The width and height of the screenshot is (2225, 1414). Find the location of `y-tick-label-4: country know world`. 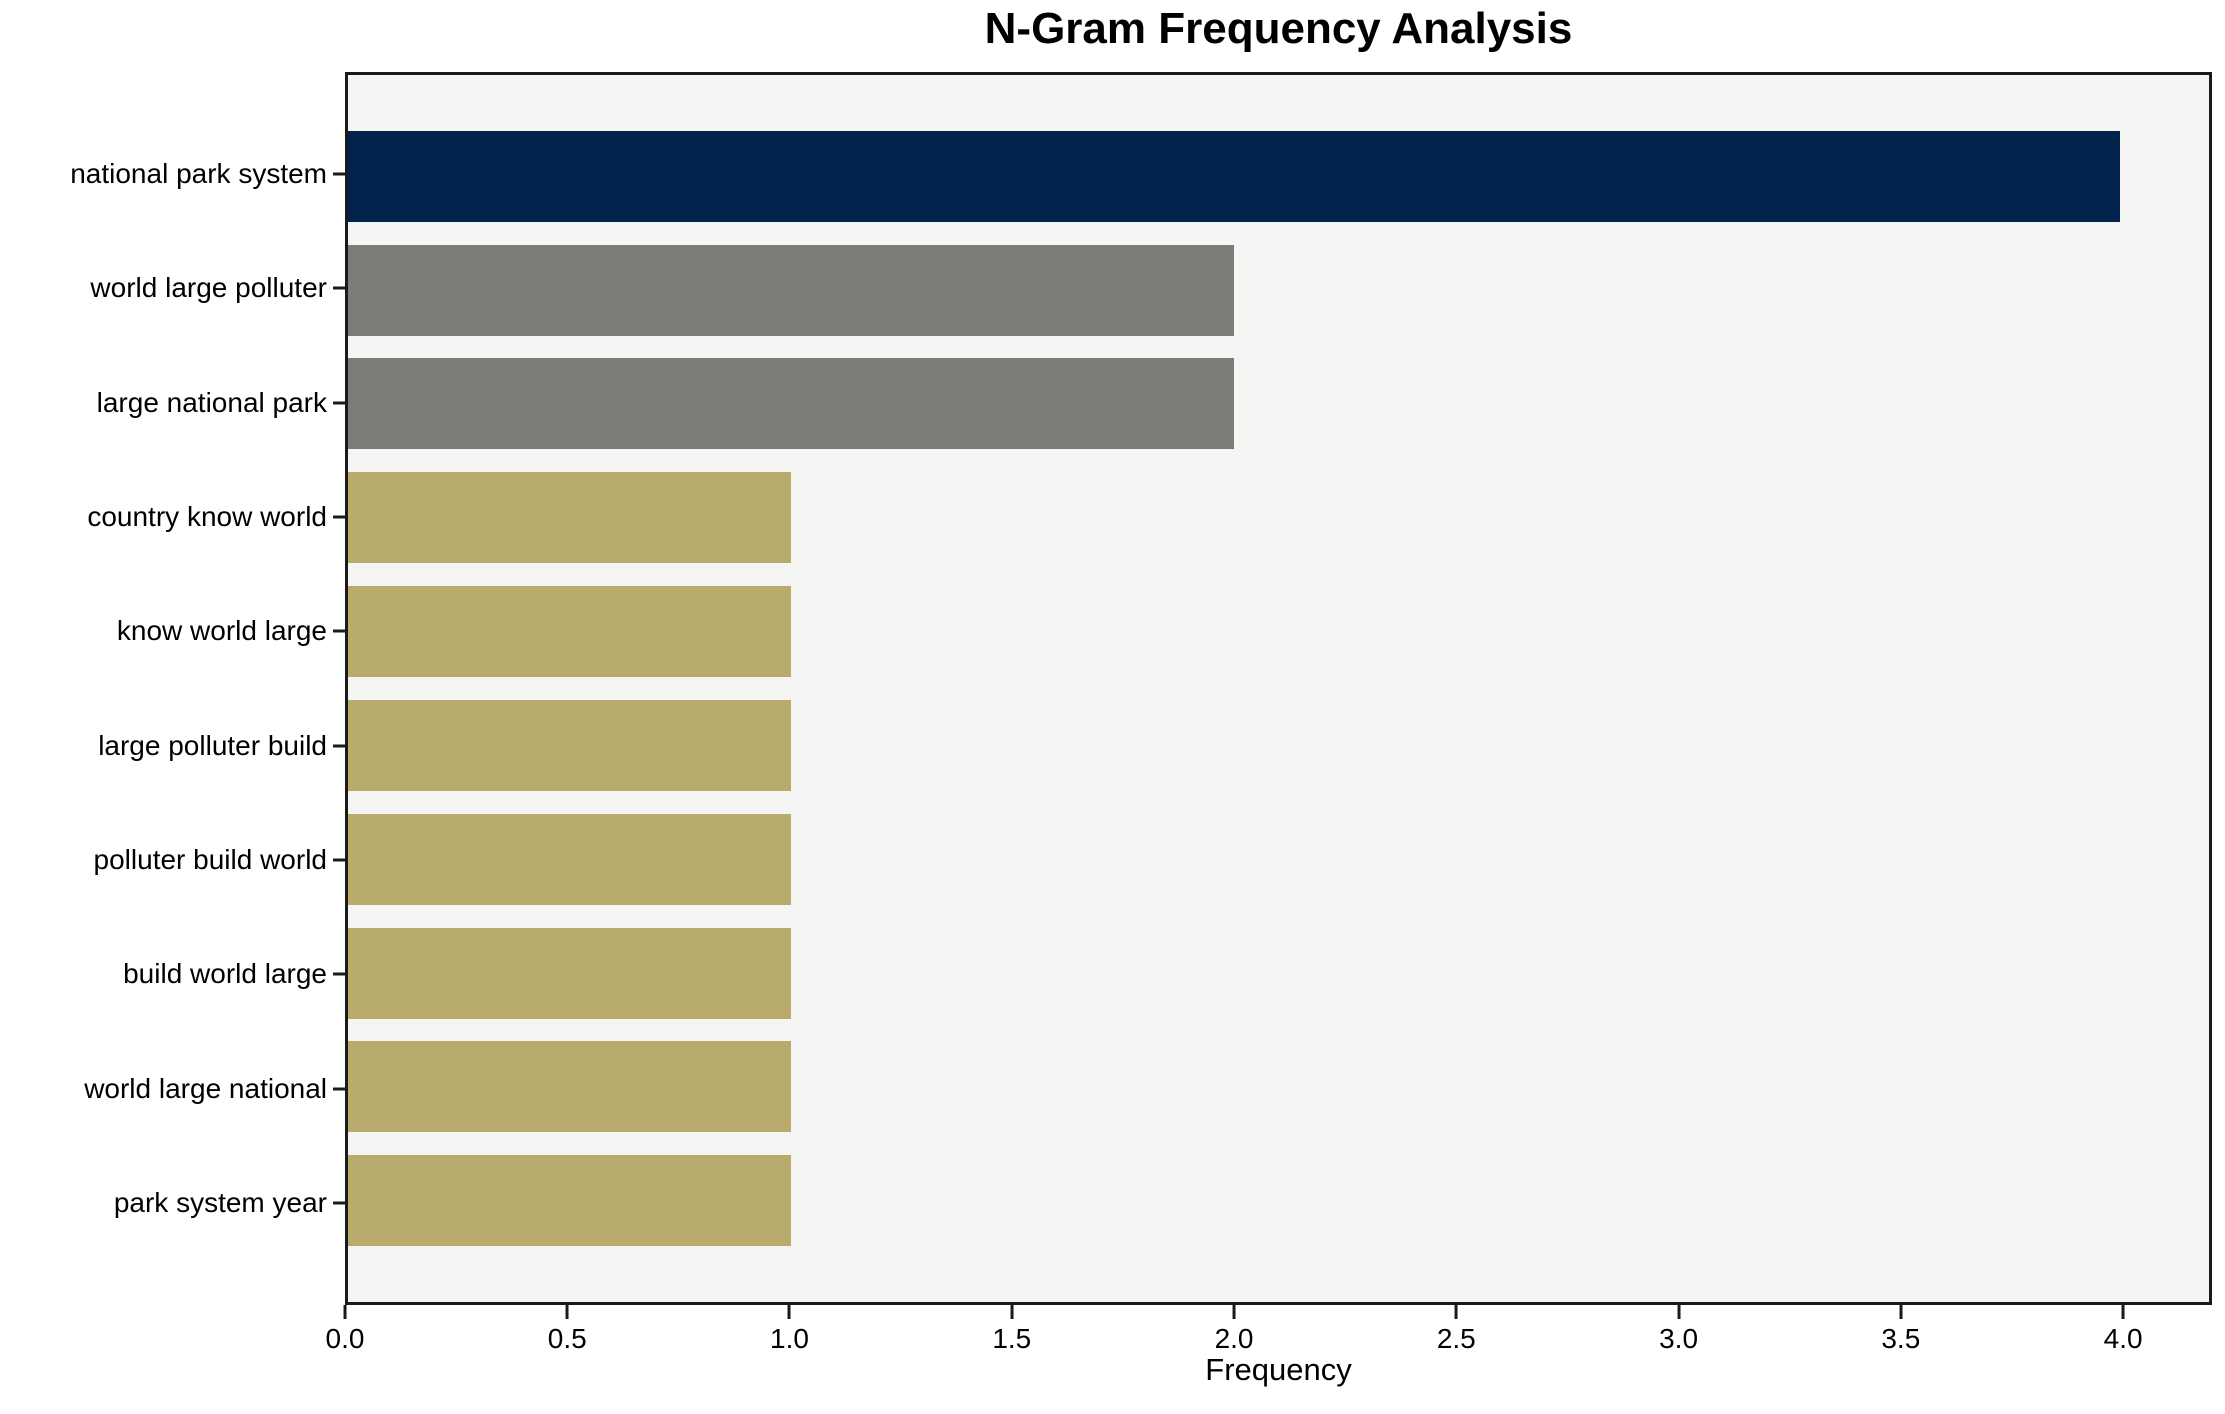

y-tick-label-4: country know world is located at coordinates (207, 516).